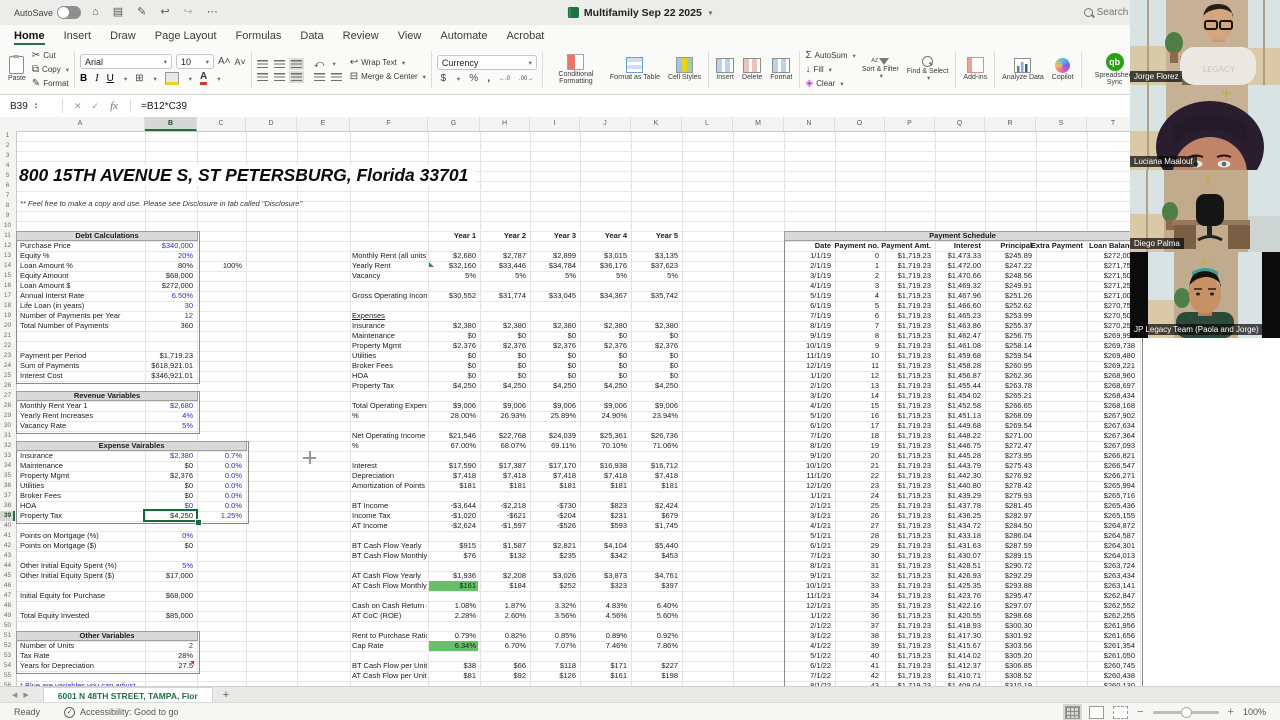 The image size is (1280, 720). What do you see at coordinates (563, 415) in the screenshot?
I see `cell-value: 25.89%` at bounding box center [563, 415].